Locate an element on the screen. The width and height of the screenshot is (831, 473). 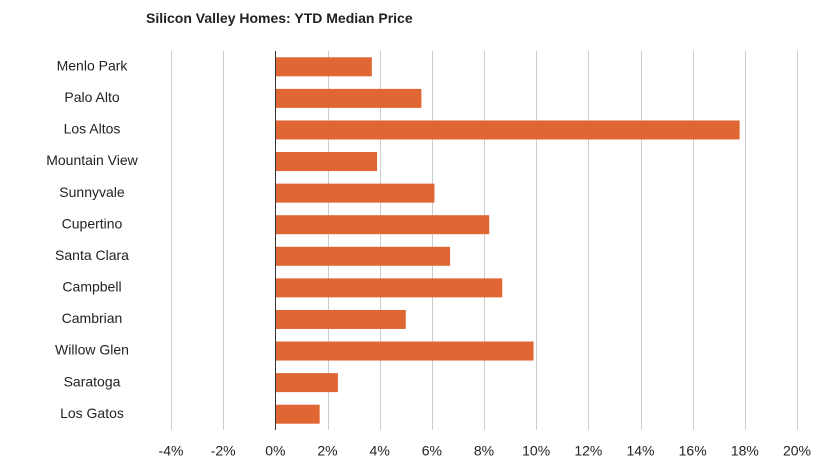
category-label: Palo Alto is located at coordinates (91, 97).